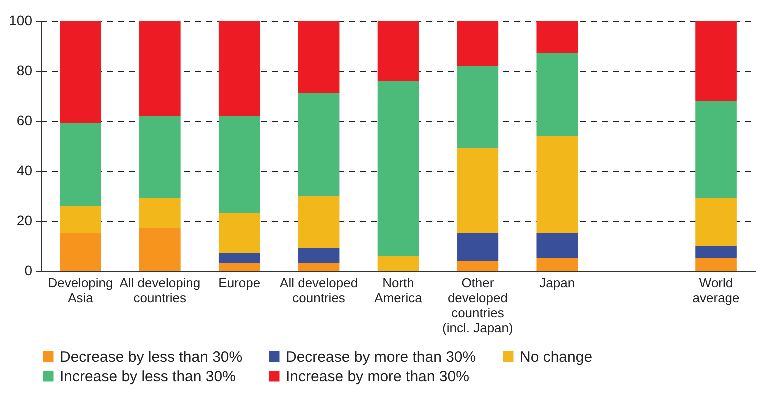  I want to click on x-tick-label: Japan, so click(558, 283).